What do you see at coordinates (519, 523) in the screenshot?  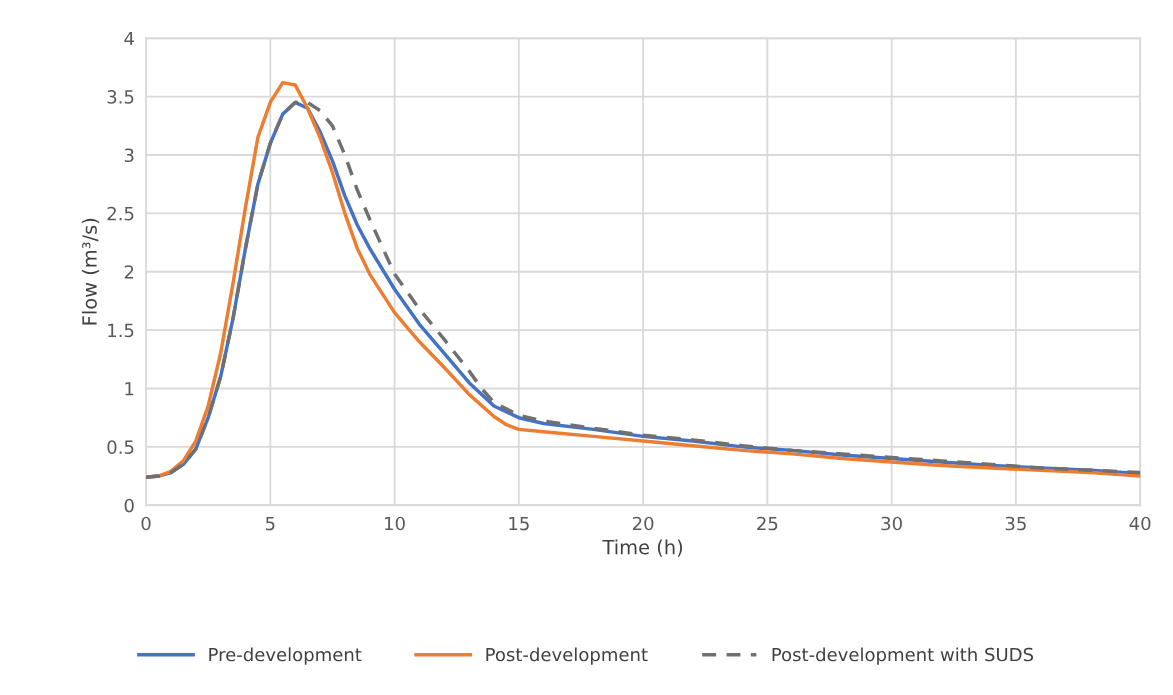 I see `x-tick-label: 15` at bounding box center [519, 523].